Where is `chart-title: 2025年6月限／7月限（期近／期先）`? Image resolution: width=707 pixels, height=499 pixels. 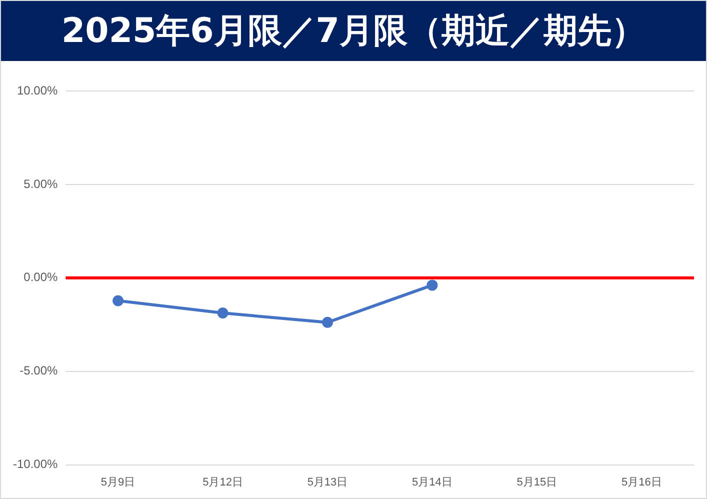 chart-title: 2025年6月限／7月限（期近／期先） is located at coordinates (353, 31).